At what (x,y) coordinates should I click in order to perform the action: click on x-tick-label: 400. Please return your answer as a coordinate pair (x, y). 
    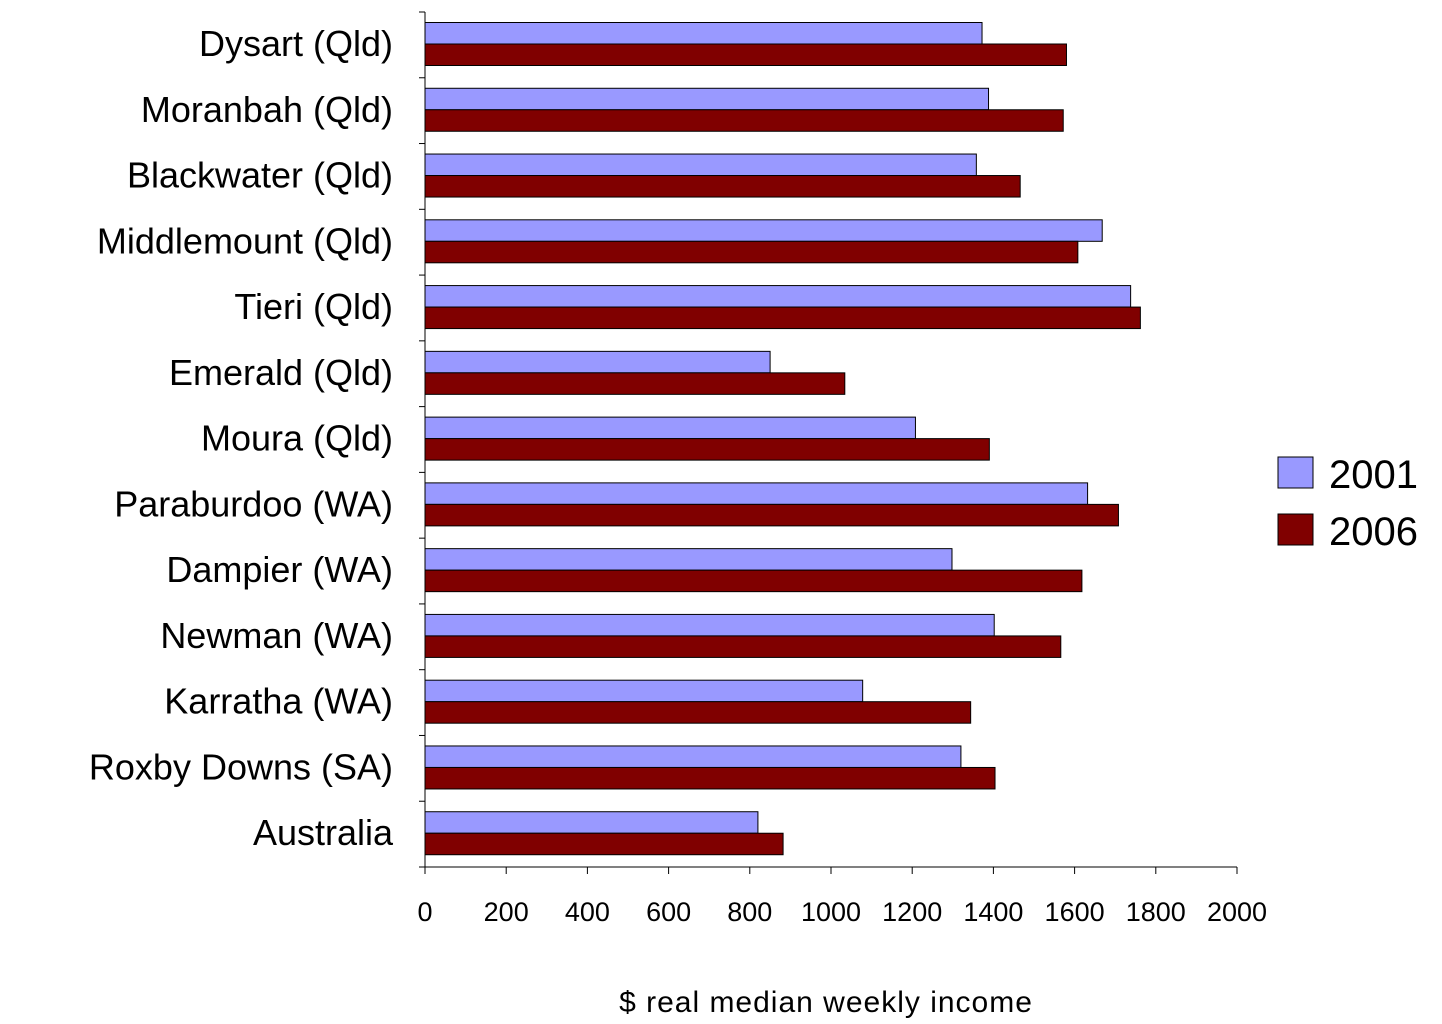
    Looking at the image, I should click on (587, 912).